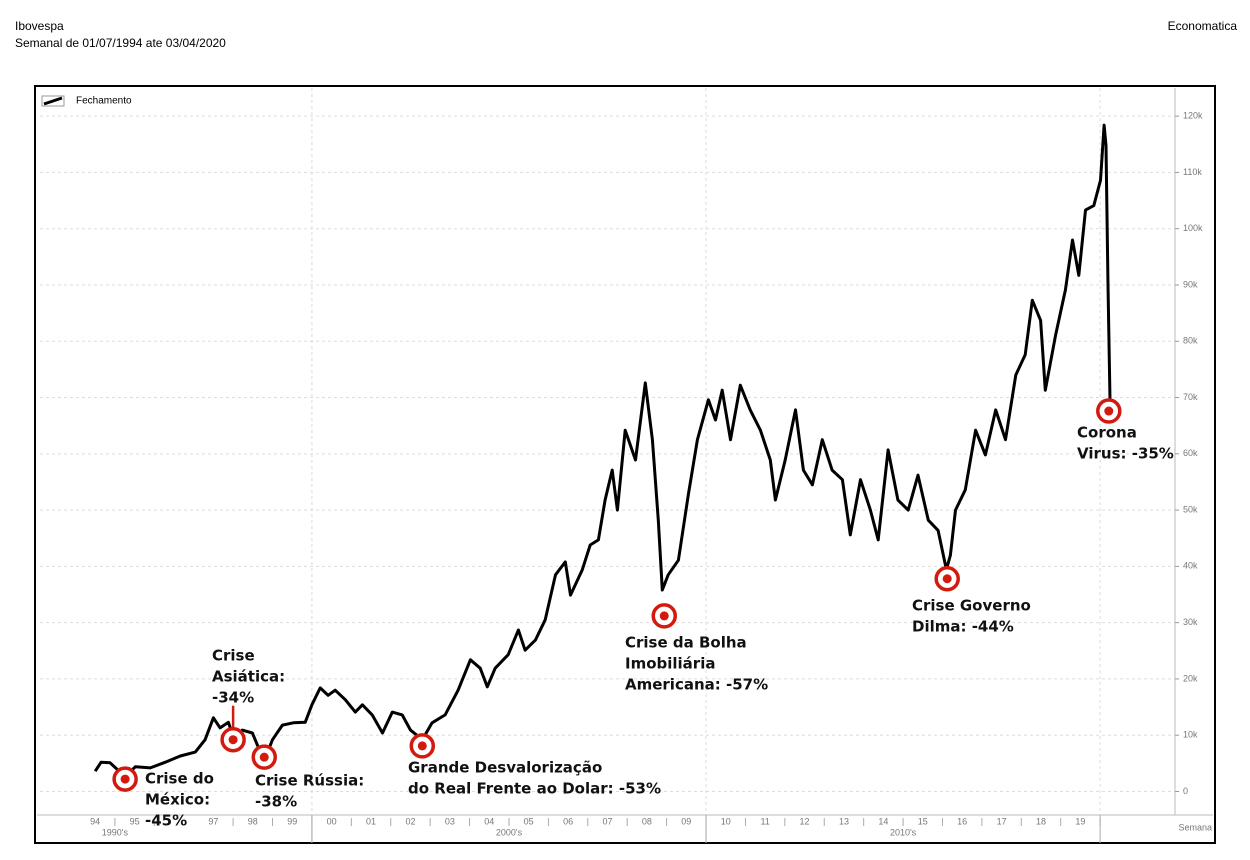 The width and height of the screenshot is (1250, 860). I want to click on x-tick-label: 08, so click(647, 821).